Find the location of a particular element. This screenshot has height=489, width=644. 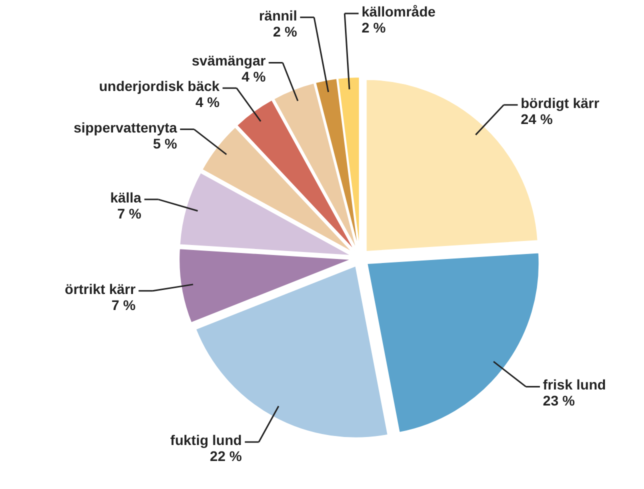

slice-label: källområde is located at coordinates (399, 11).